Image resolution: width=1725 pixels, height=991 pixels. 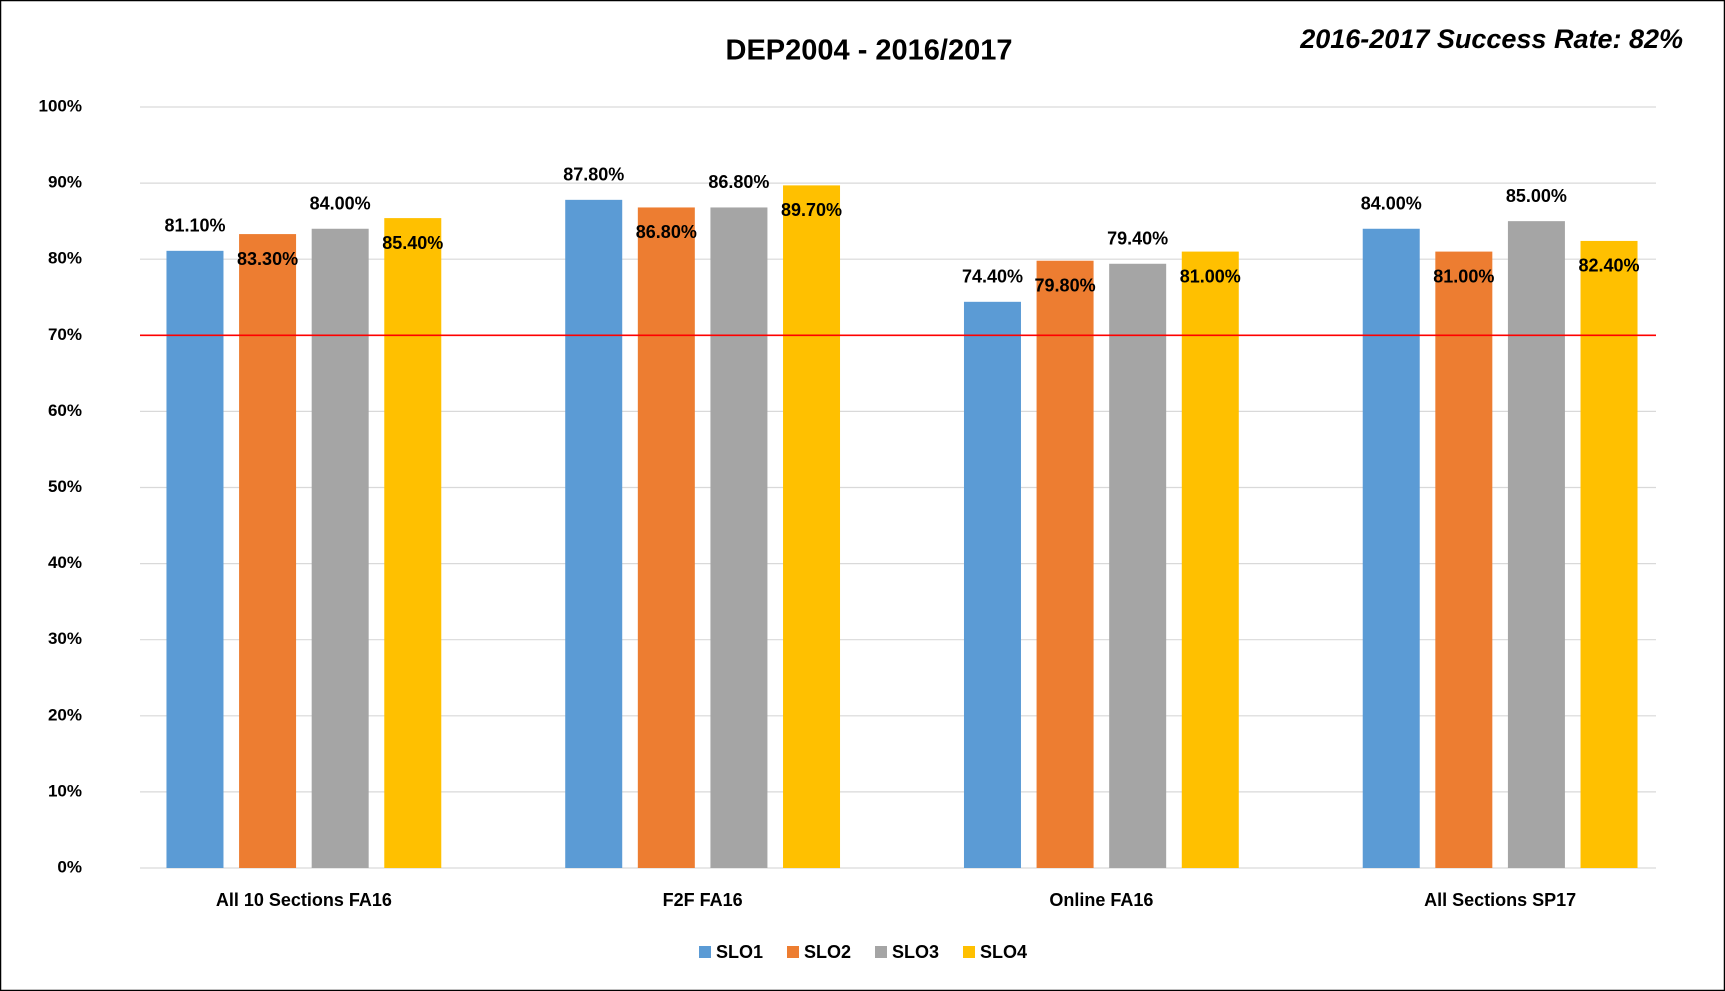 What do you see at coordinates (65, 258) in the screenshot?
I see `y-tick-label: 80%` at bounding box center [65, 258].